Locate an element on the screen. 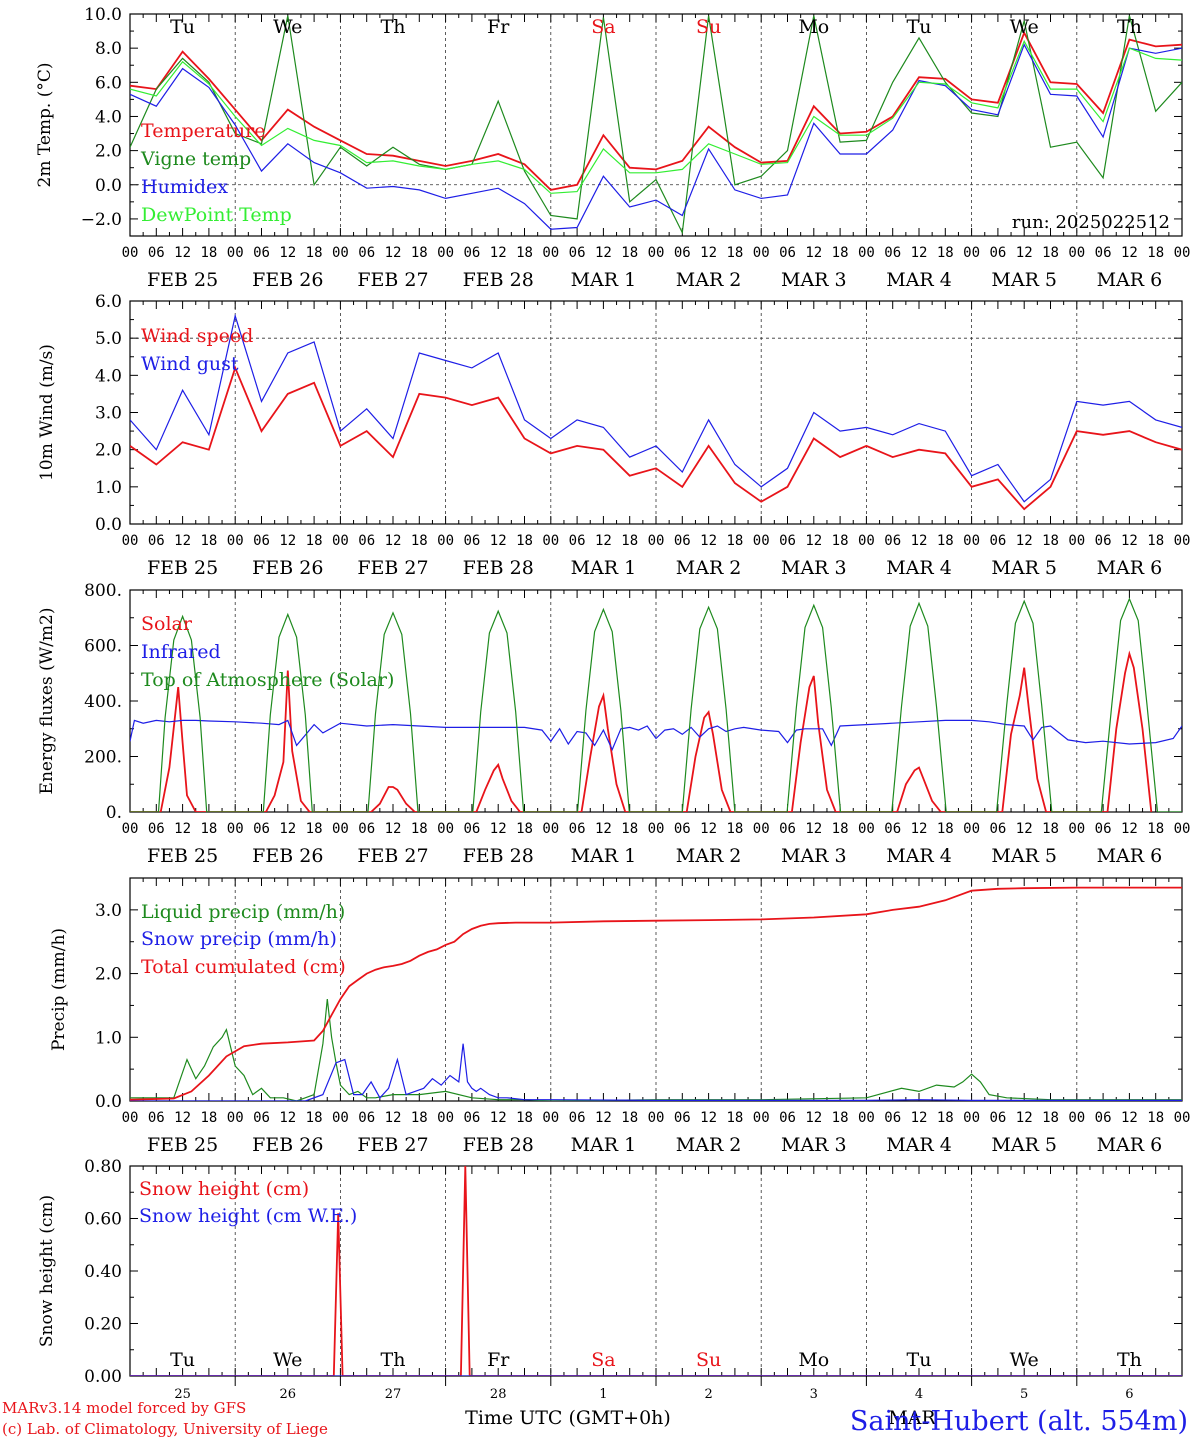 This screenshot has height=1440, width=1194. y-tick-label: 10.0 is located at coordinates (103, 15).